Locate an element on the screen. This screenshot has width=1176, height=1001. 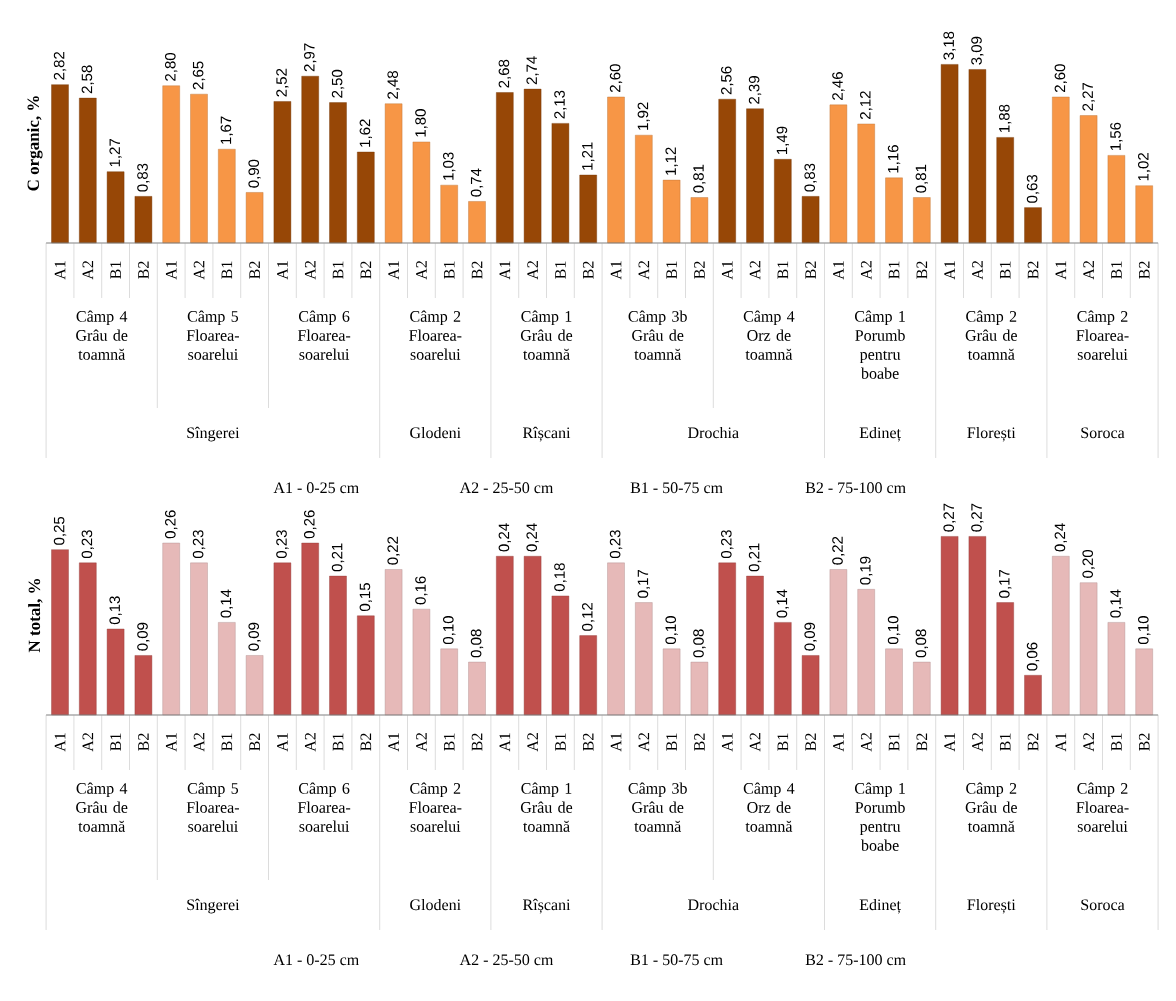
data-label: 0,09 is located at coordinates (254, 636).